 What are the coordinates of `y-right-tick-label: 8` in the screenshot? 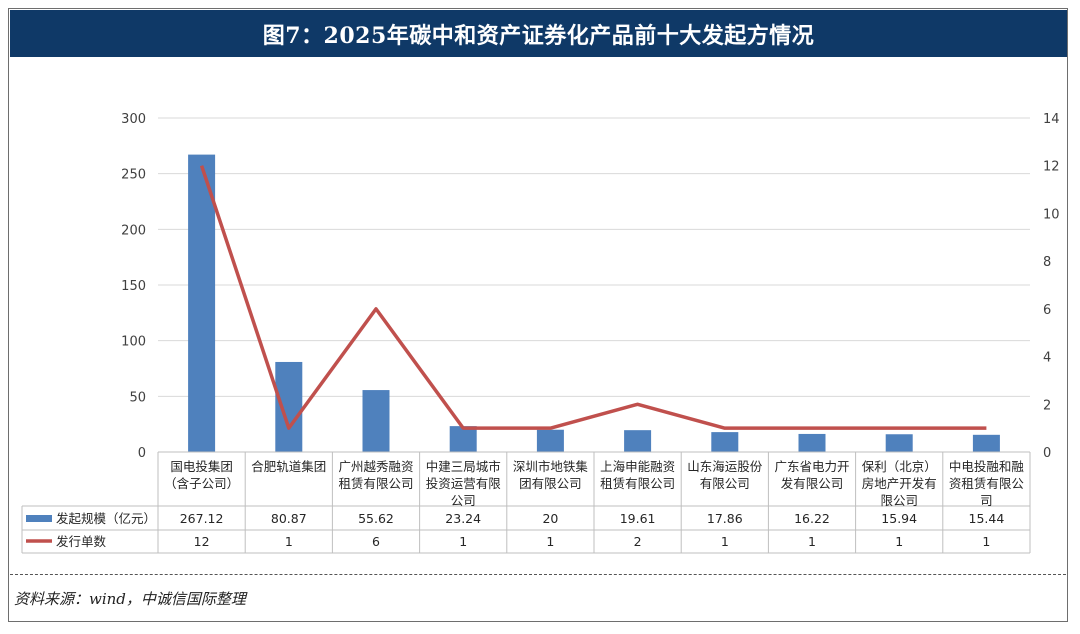 It's located at (1047, 262).